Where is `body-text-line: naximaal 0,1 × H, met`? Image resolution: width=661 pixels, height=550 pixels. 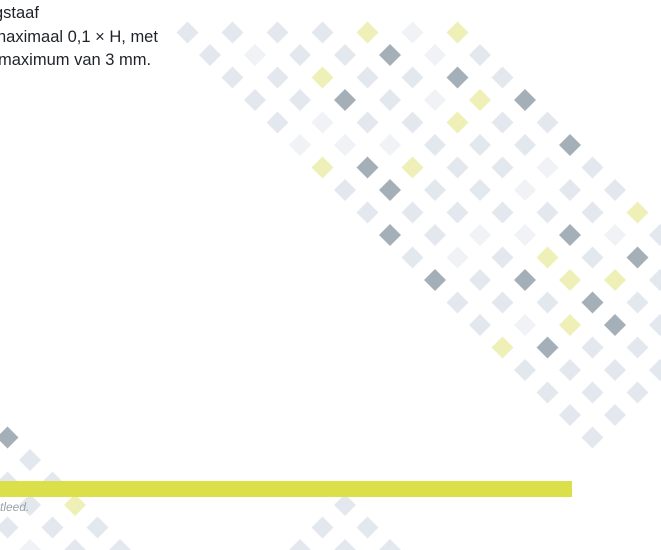 body-text-line: naximaal 0,1 × H, met is located at coordinates (79, 36).